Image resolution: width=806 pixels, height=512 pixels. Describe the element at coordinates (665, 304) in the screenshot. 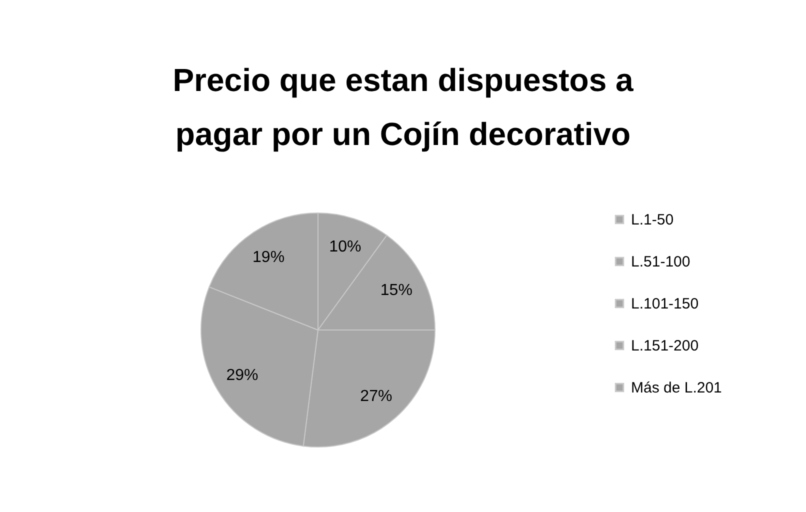

I see `legend-label: L.101-150` at that location.